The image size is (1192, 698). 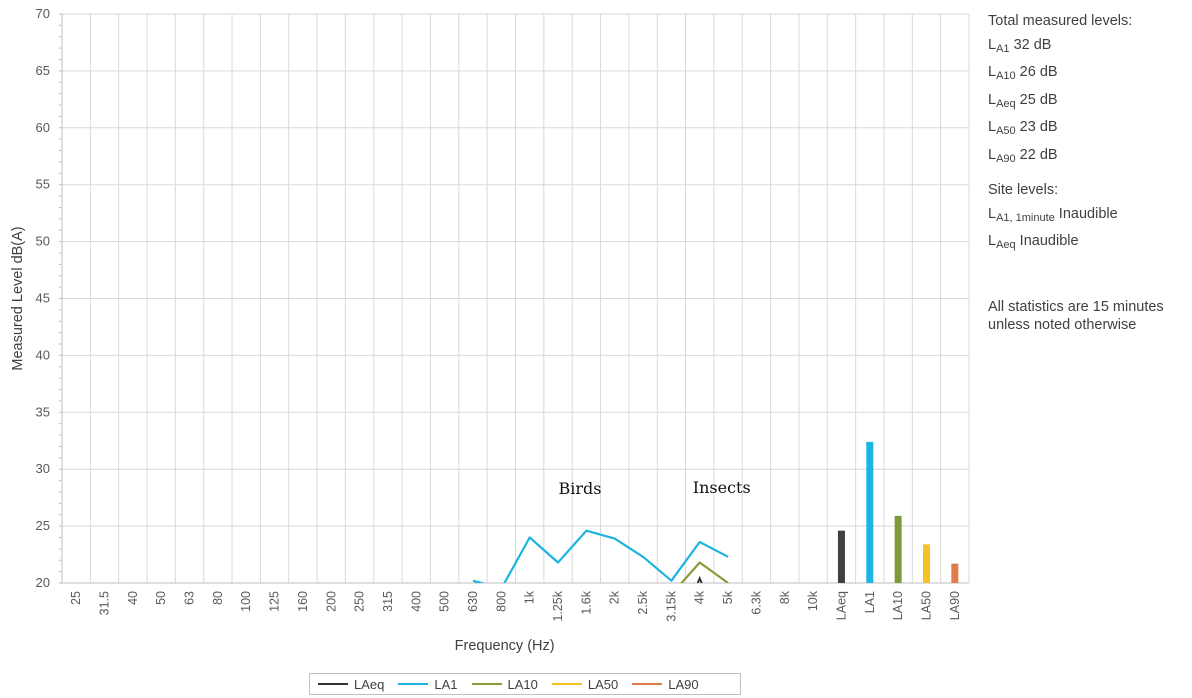 What do you see at coordinates (1033, 242) in the screenshot?
I see `site-level-item: LAeq Inaudible` at bounding box center [1033, 242].